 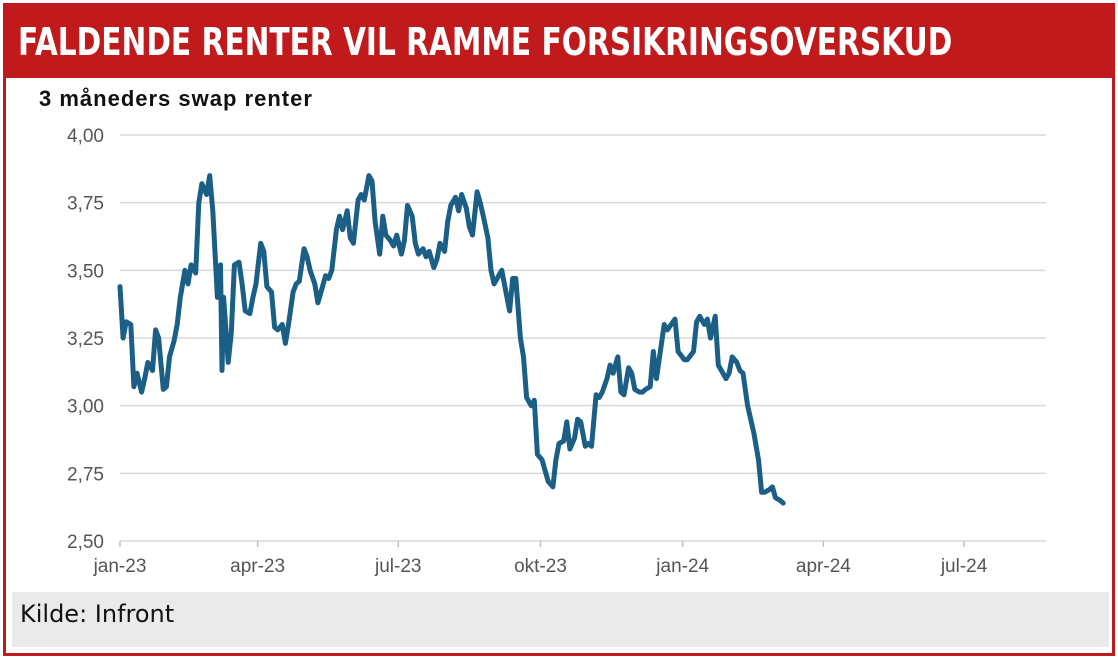 What do you see at coordinates (85, 407) in the screenshot?
I see `y-tick-label: 3,00` at bounding box center [85, 407].